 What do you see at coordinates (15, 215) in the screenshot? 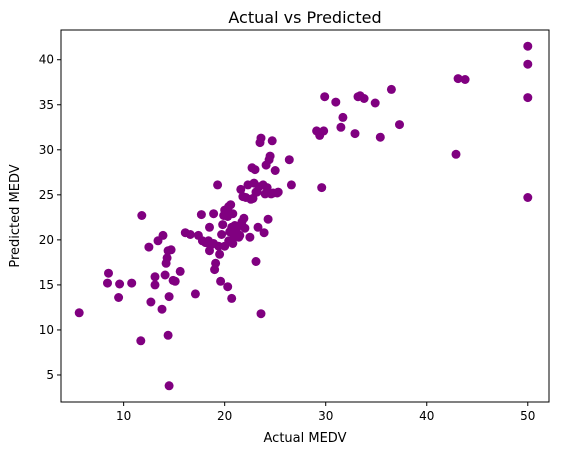
I see `y-axis-label: Predicted MEDV` at bounding box center [15, 215].